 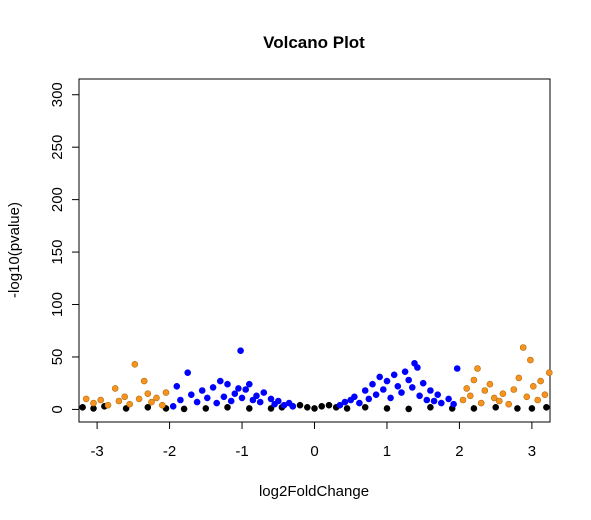 What do you see at coordinates (57, 304) in the screenshot?
I see `y-tick-label: 100` at bounding box center [57, 304].